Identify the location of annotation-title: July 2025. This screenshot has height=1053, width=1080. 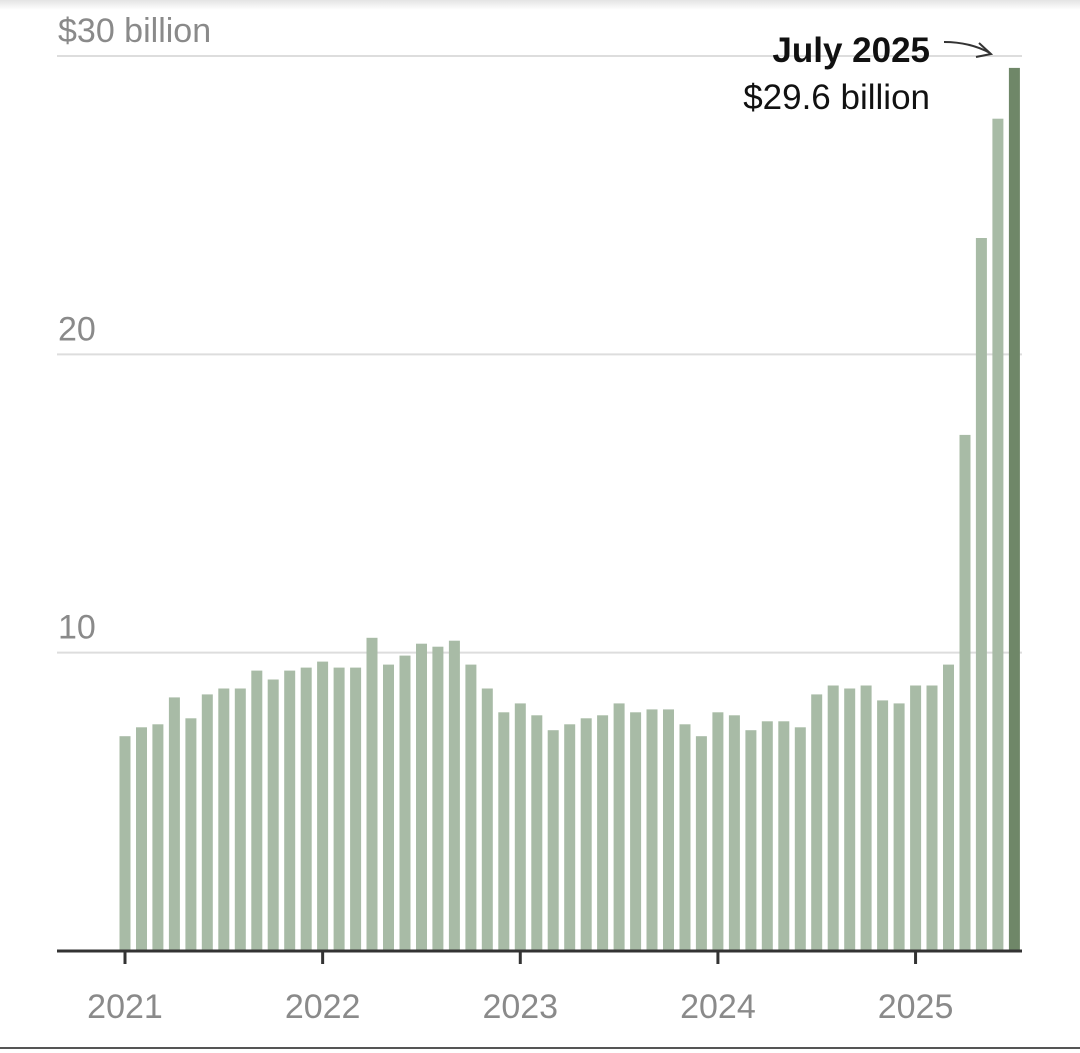
(851, 50).